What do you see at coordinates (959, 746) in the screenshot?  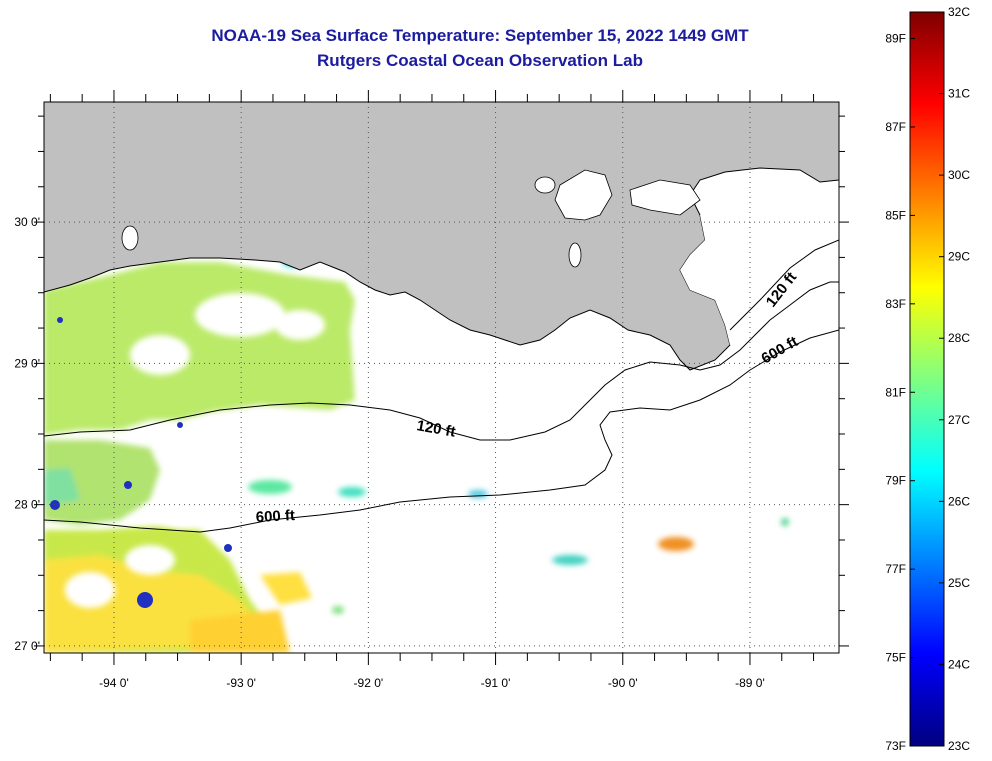 I see `colorbar-c-label: 23C` at bounding box center [959, 746].